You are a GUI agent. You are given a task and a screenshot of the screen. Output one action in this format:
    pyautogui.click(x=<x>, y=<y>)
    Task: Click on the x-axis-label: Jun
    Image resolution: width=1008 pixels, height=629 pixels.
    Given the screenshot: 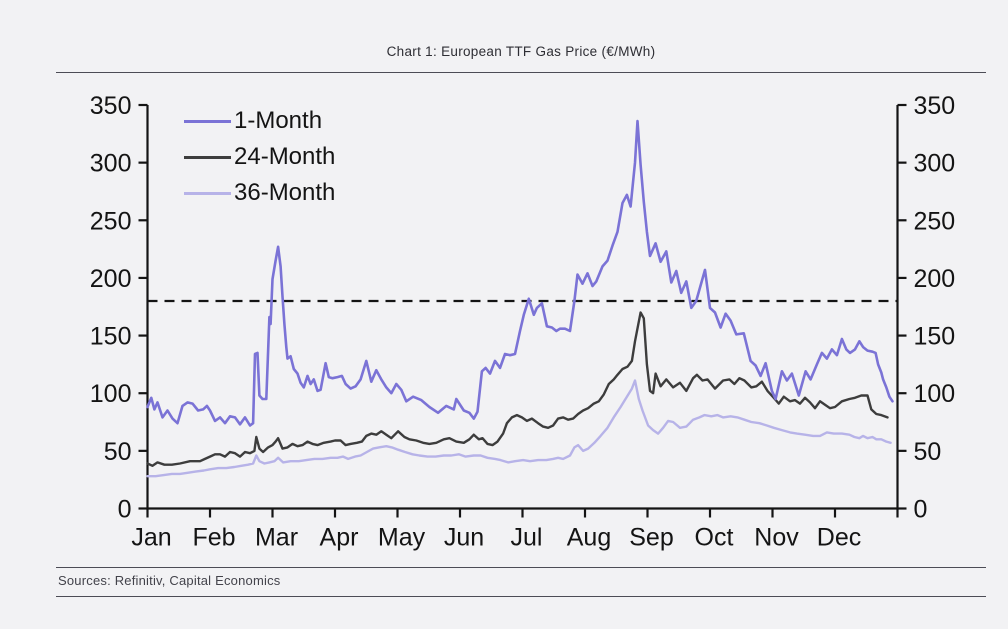 What is the action you would take?
    pyautogui.click(x=464, y=538)
    